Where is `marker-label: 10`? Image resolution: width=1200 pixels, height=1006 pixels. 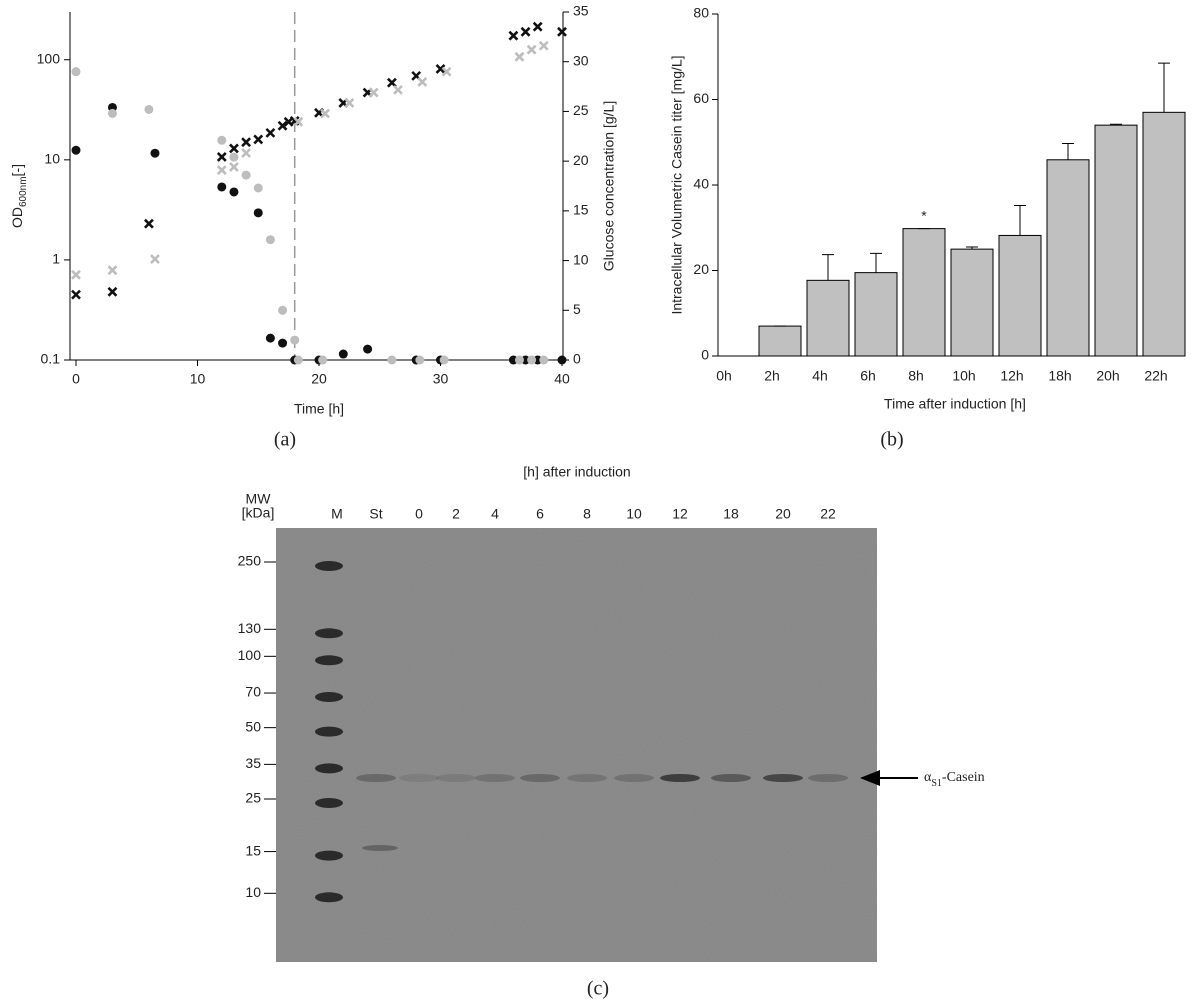 marker-label: 10 is located at coordinates (253, 892).